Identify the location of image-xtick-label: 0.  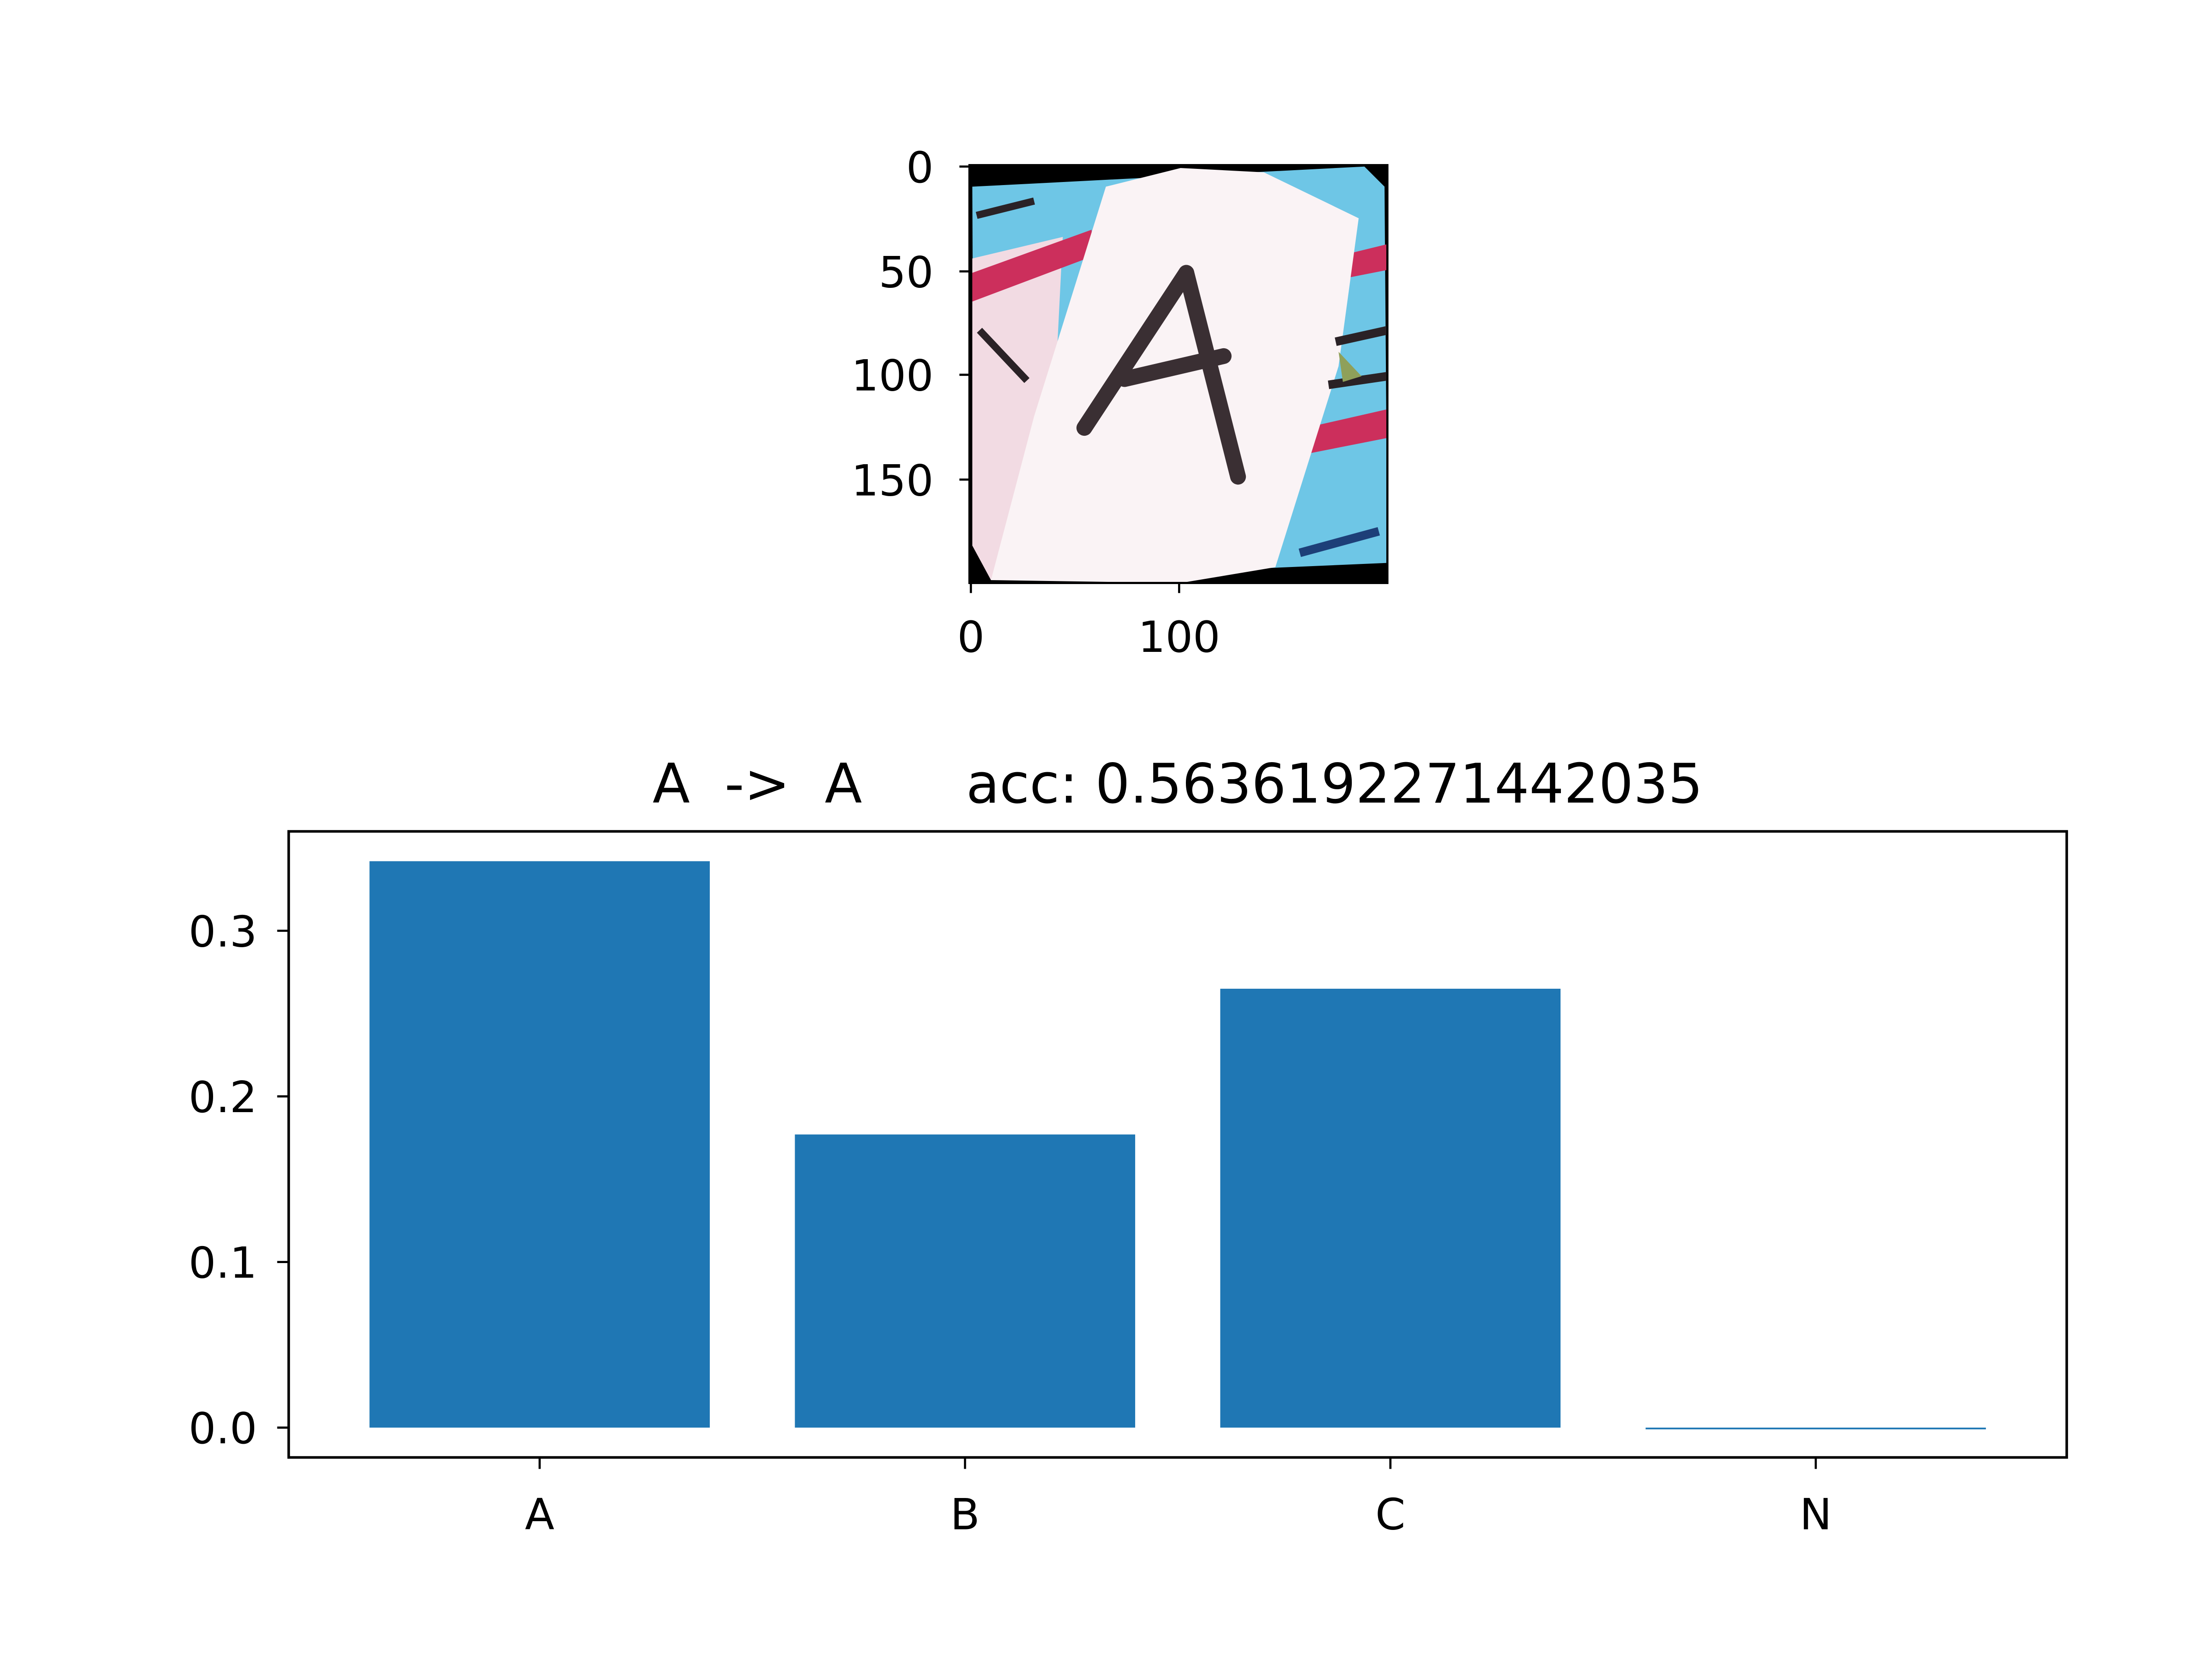
(971, 637).